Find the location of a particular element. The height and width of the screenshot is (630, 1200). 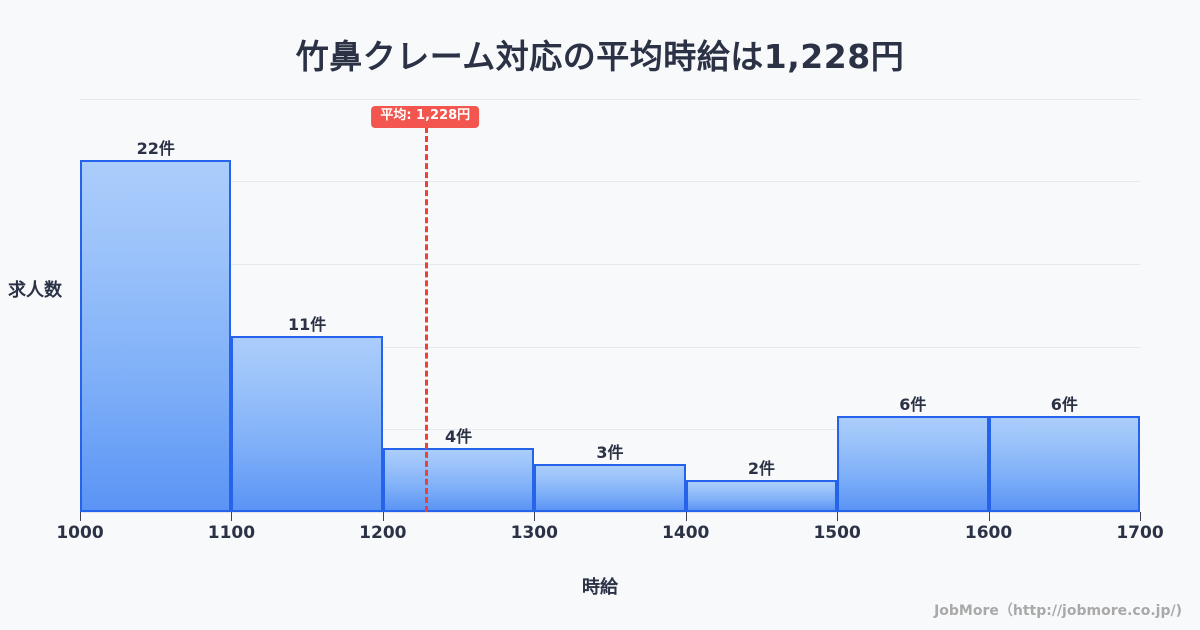

bar-value-label: 2件 is located at coordinates (761, 468).